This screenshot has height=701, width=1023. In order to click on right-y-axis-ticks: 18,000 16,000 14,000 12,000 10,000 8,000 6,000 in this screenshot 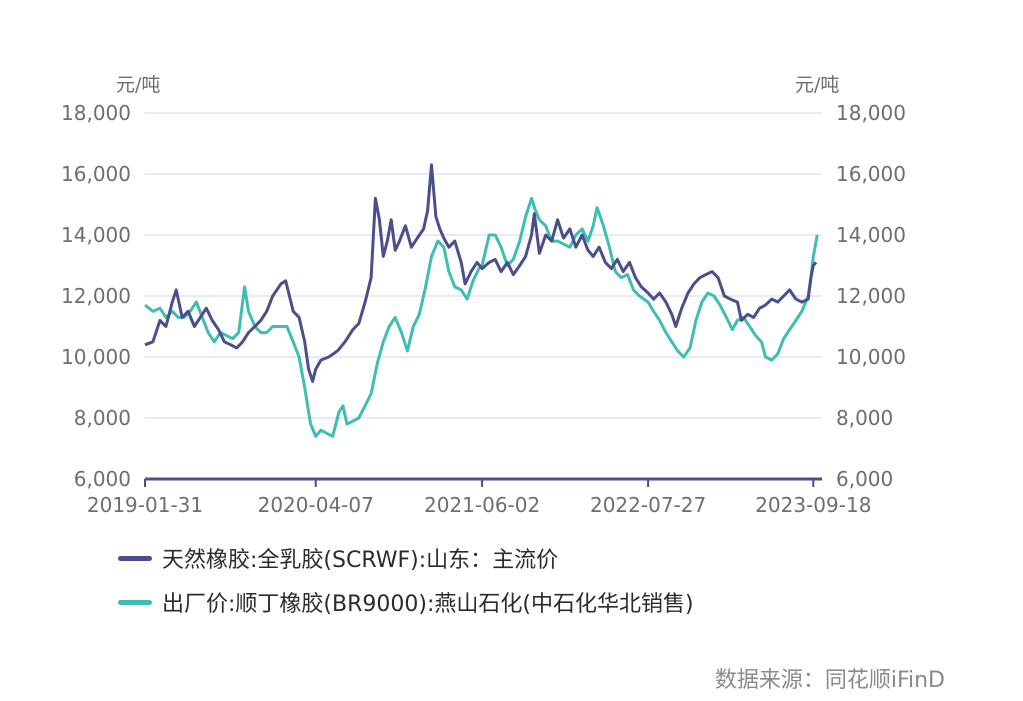, I will do `click(871, 296)`.